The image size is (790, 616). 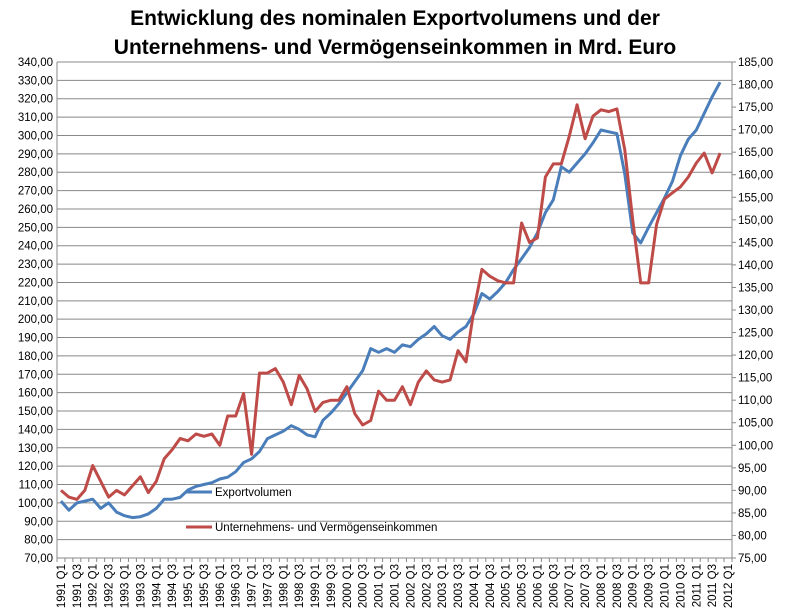 What do you see at coordinates (602, 586) in the screenshot?
I see `x-axis-tick-label: 2008 Q1` at bounding box center [602, 586].